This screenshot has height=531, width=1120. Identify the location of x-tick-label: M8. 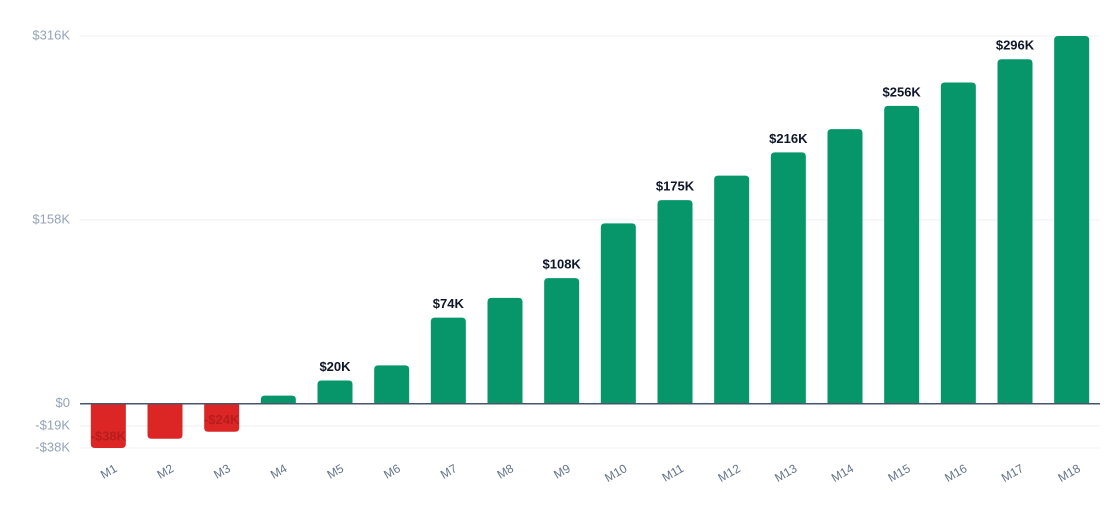
(506, 471).